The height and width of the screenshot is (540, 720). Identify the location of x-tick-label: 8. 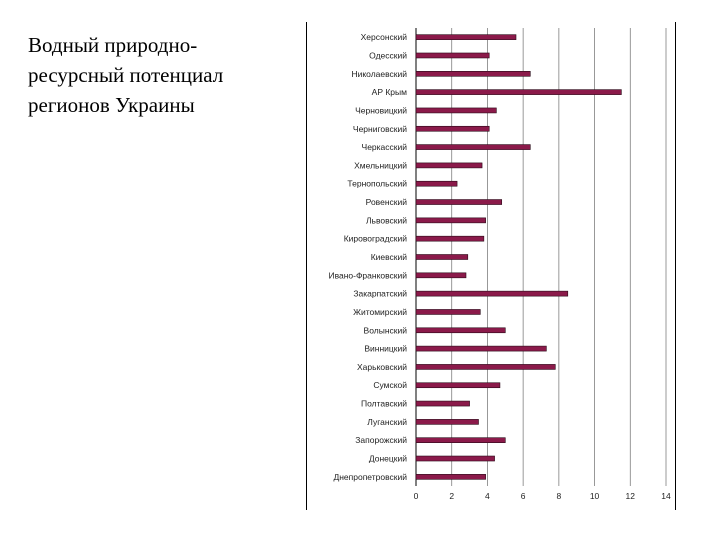
(558, 496).